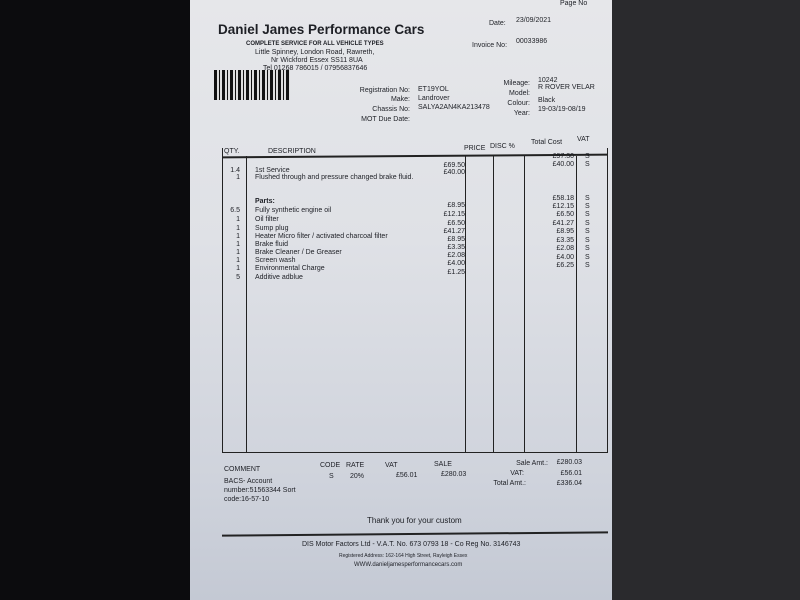 The height and width of the screenshot is (600, 800). I want to click on sale-amt-value: £280.03, so click(569, 462).